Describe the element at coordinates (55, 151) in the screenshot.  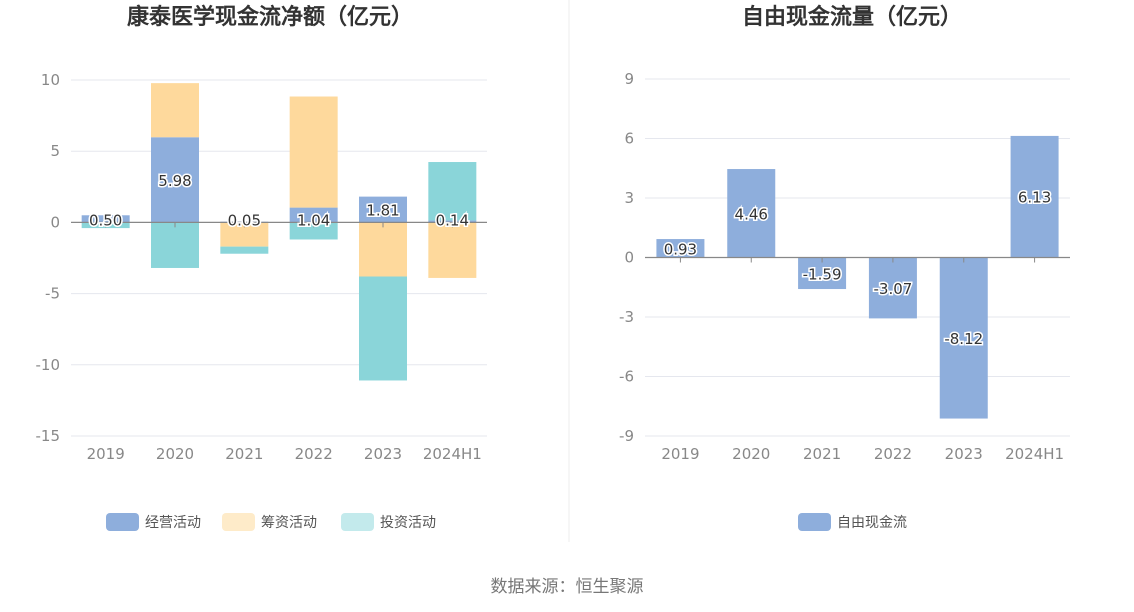
I see `y-tick-label: 5` at that location.